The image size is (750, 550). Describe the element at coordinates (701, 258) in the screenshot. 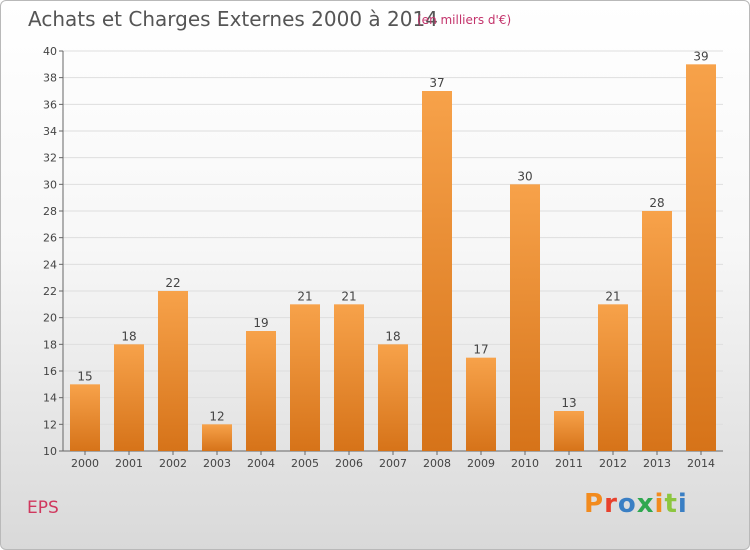

I see `bar-2014` at that location.